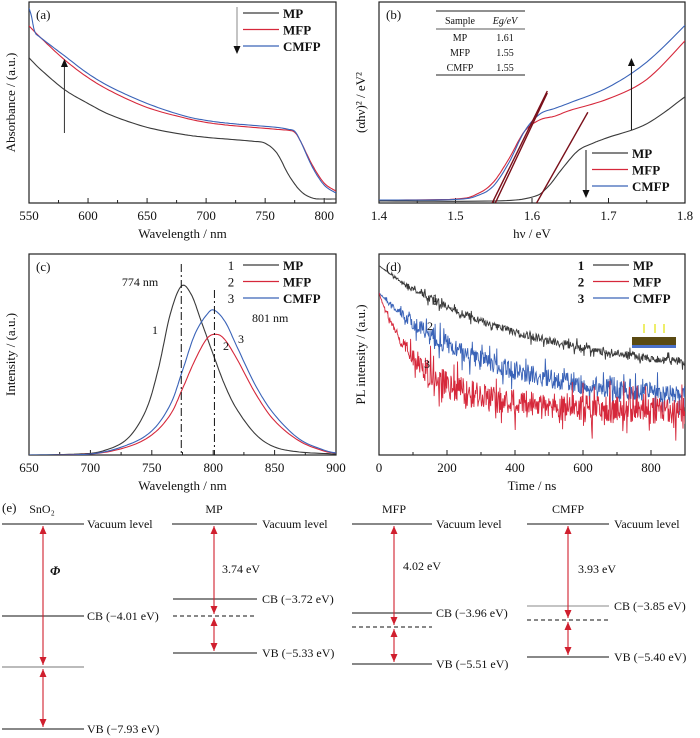 This screenshot has height=738, width=700. Describe the element at coordinates (460, 53) in the screenshot. I see `table-cell: MFP` at that location.